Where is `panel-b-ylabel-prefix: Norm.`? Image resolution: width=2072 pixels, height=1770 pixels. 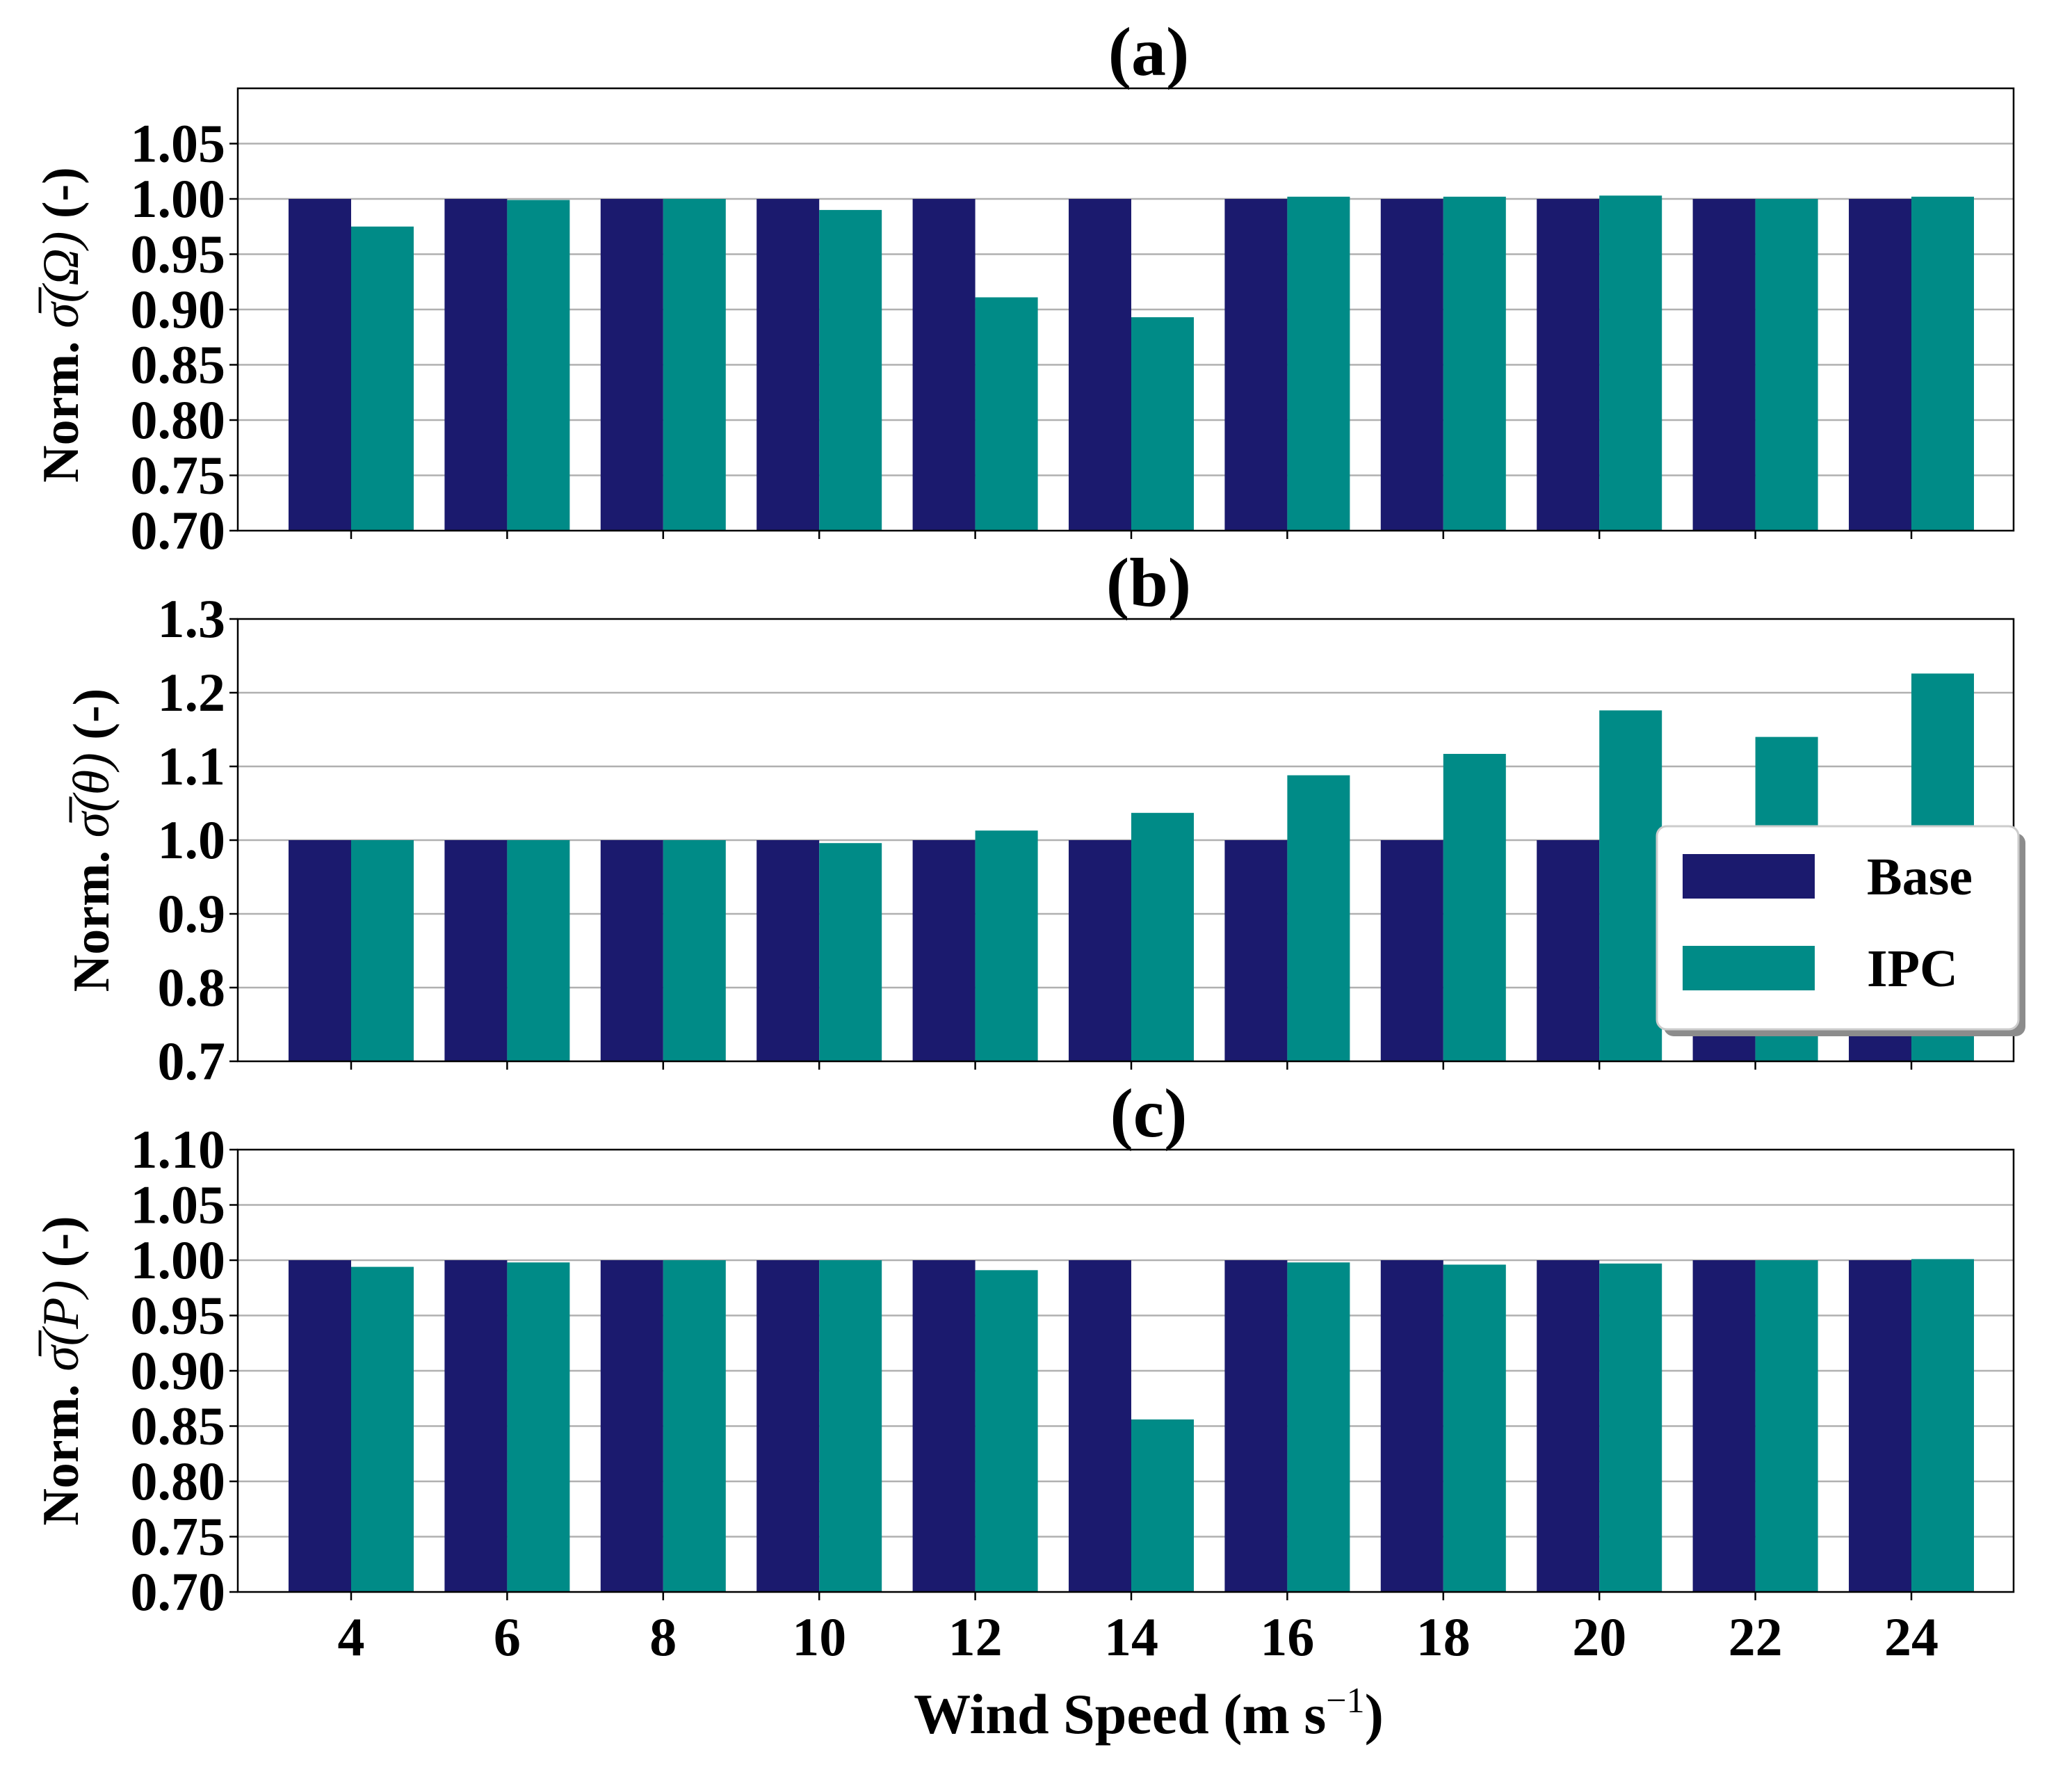 panel-b-ylabel-prefix: Norm. is located at coordinates (91, 915).